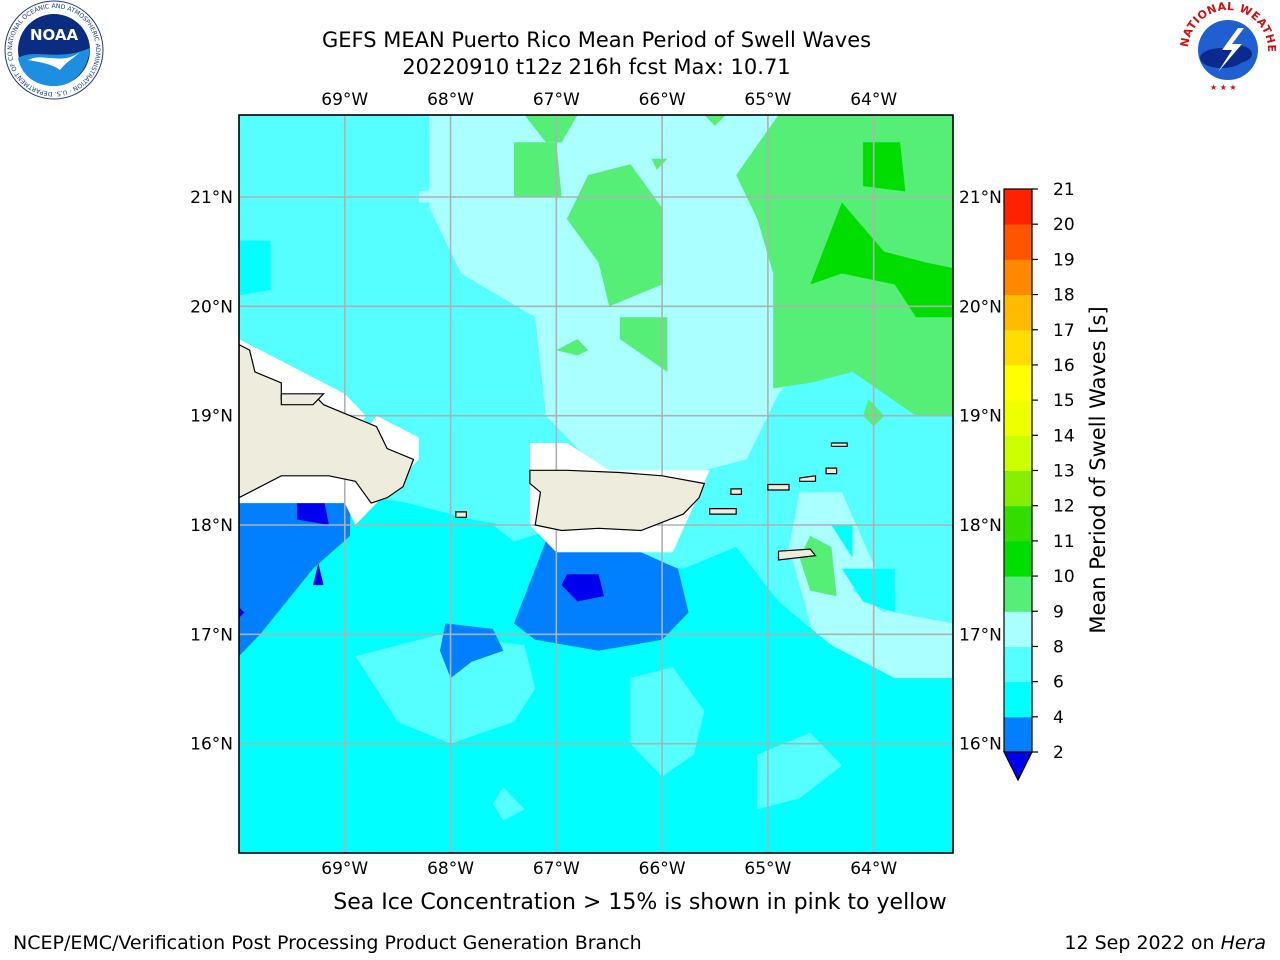  I want to click on lat-tick-left: 19°N, so click(211, 417).